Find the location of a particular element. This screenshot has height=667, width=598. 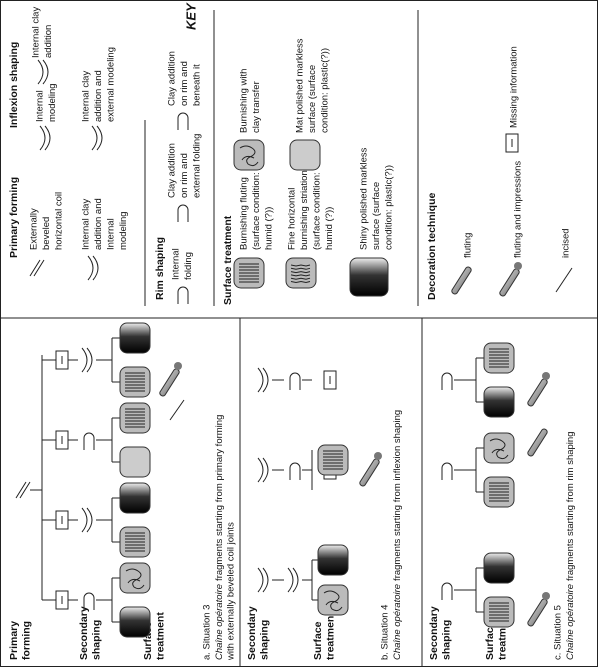

missing-box is located at coordinates (330, 380).